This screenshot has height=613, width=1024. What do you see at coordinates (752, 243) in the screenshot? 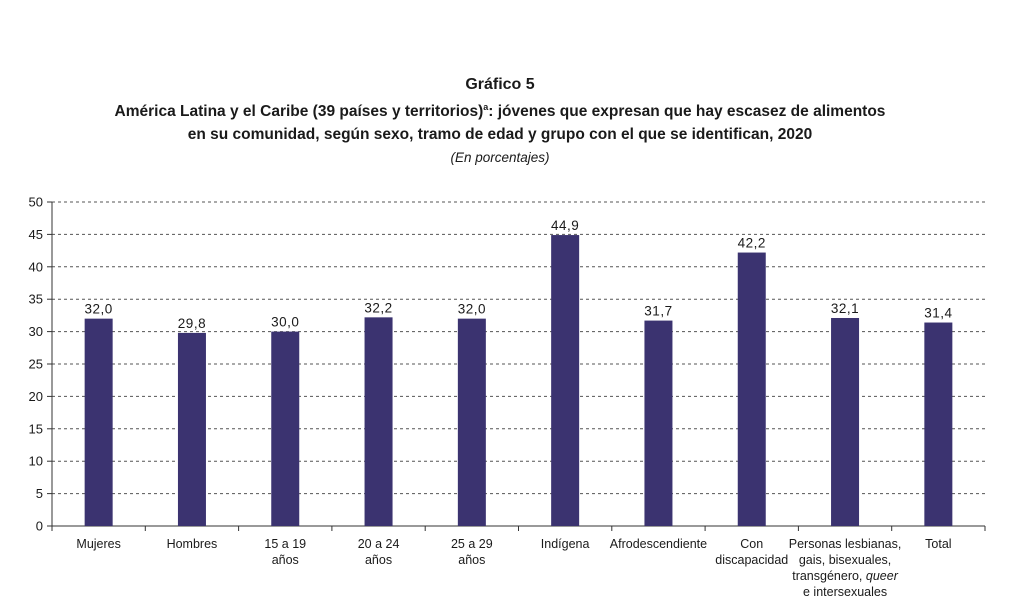
I see `data-label: 42,2` at bounding box center [752, 243].